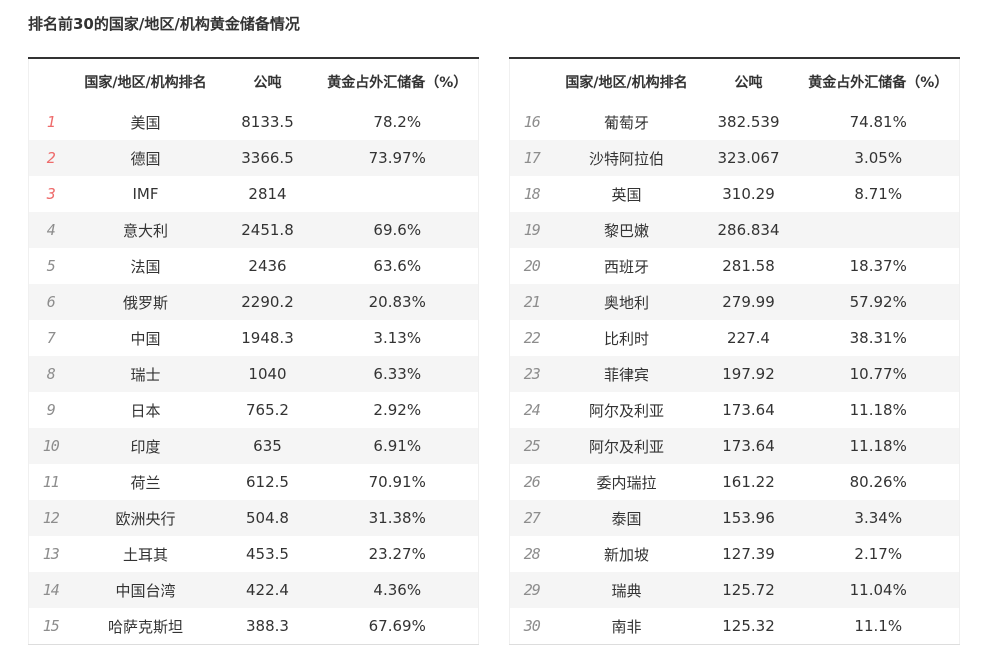 Image resolution: width=989 pixels, height=651 pixels. I want to click on rank-cell: 26, so click(532, 482).